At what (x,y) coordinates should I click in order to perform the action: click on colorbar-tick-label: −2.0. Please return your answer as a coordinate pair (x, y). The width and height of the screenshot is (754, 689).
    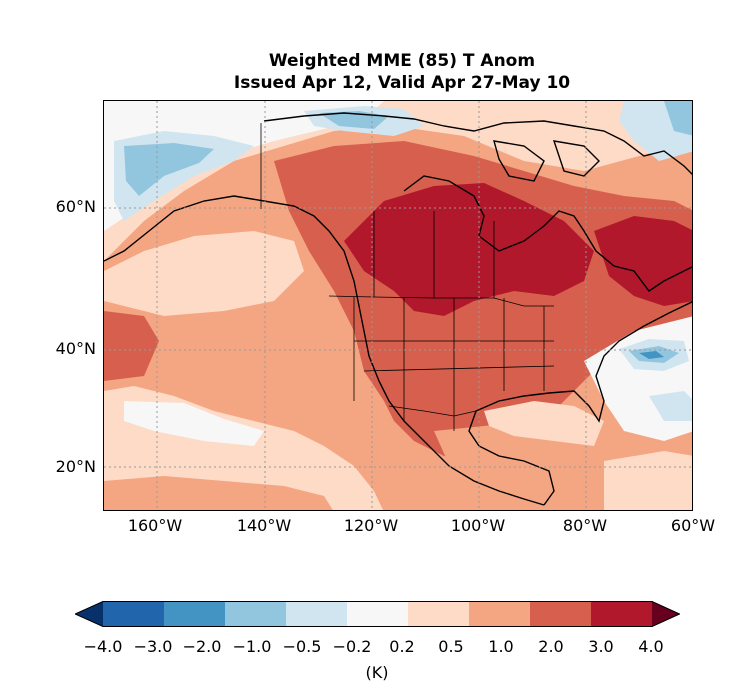
    Looking at the image, I should click on (202, 646).